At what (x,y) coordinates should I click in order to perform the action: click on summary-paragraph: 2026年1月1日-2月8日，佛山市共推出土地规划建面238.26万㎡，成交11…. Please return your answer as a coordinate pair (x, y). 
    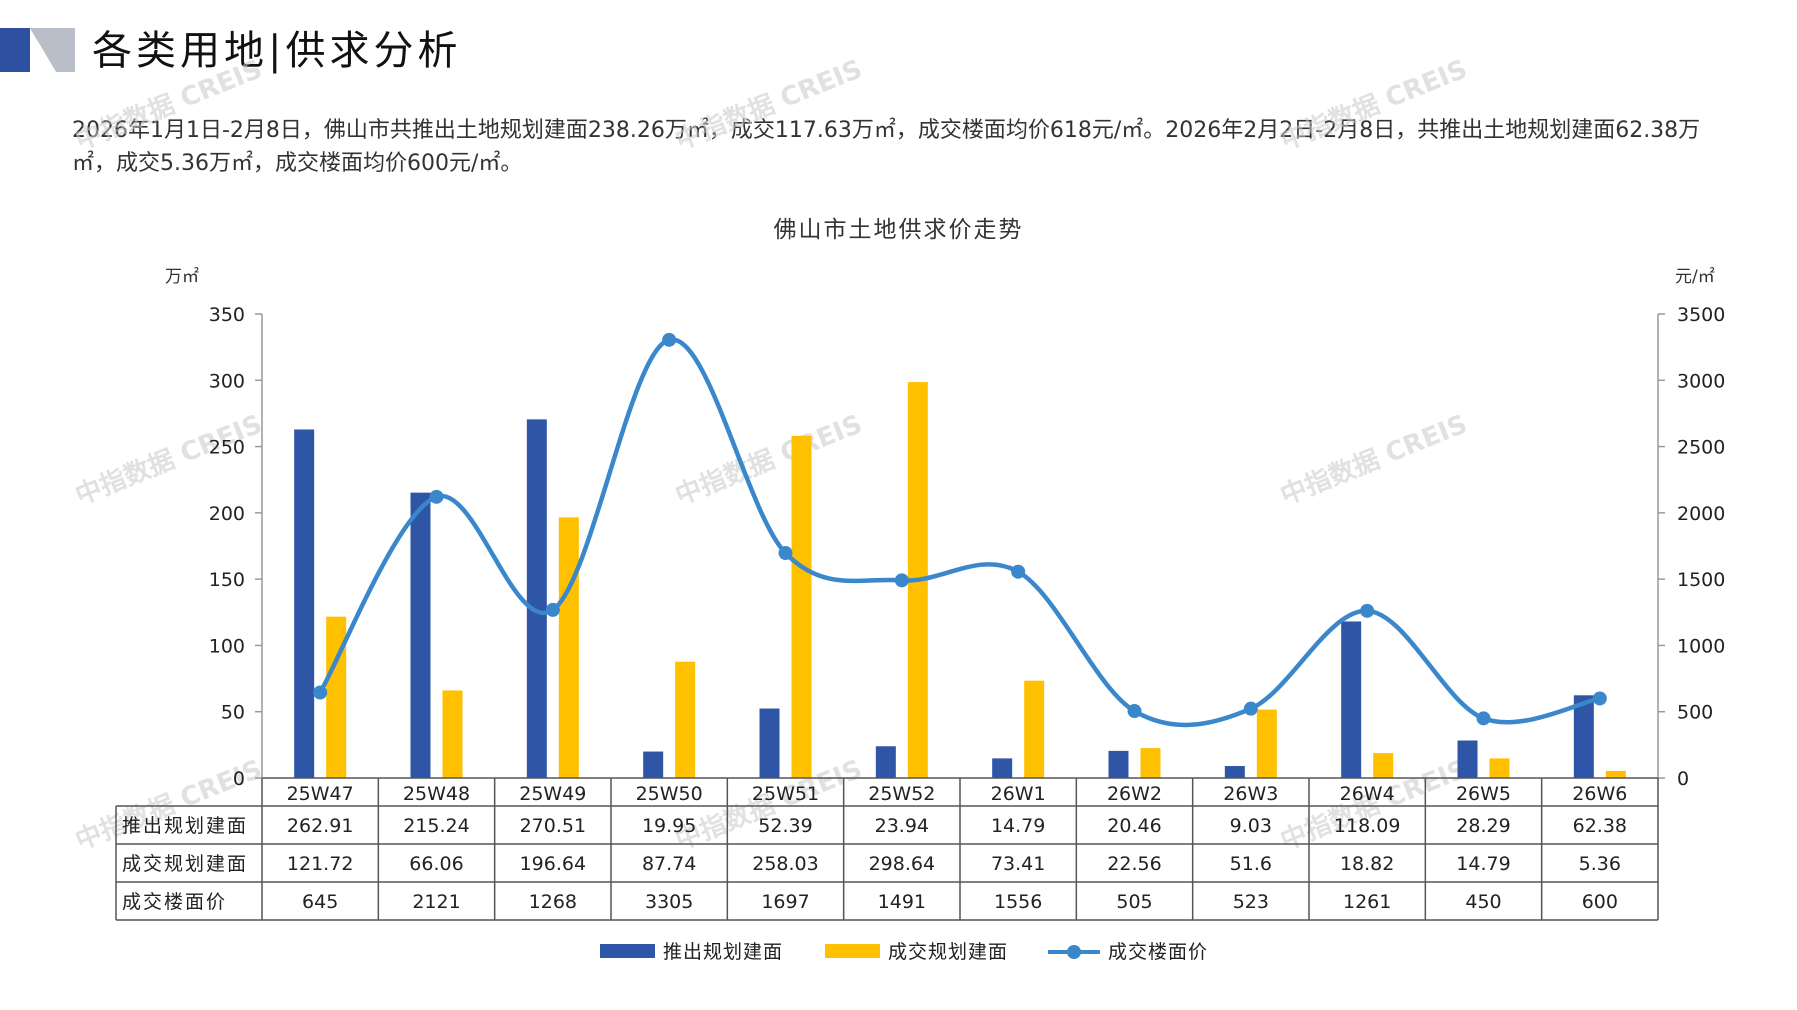
    Looking at the image, I should click on (886, 147).